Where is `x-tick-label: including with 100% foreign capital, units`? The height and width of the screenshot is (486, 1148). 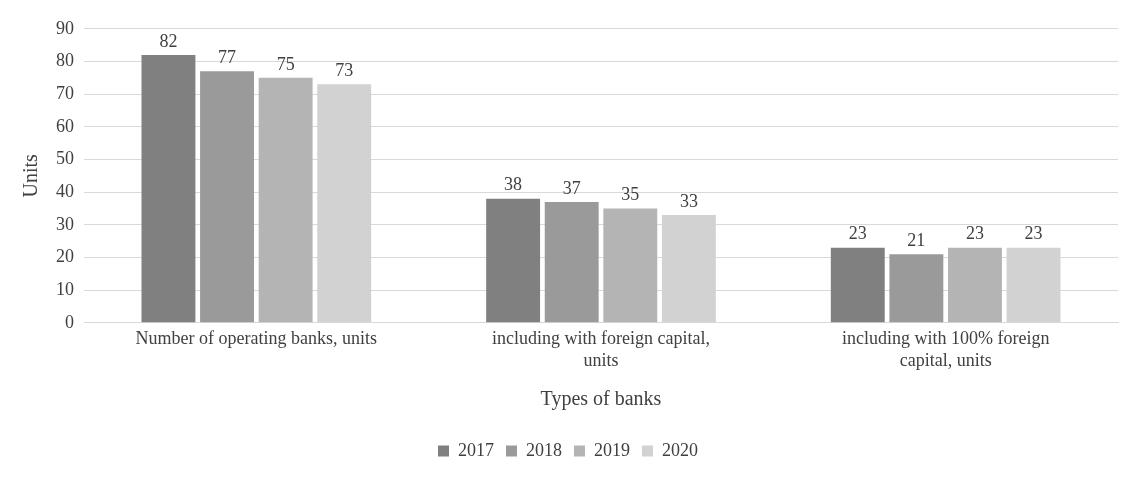
x-tick-label: including with 100% foreign capital, units is located at coordinates (945, 349).